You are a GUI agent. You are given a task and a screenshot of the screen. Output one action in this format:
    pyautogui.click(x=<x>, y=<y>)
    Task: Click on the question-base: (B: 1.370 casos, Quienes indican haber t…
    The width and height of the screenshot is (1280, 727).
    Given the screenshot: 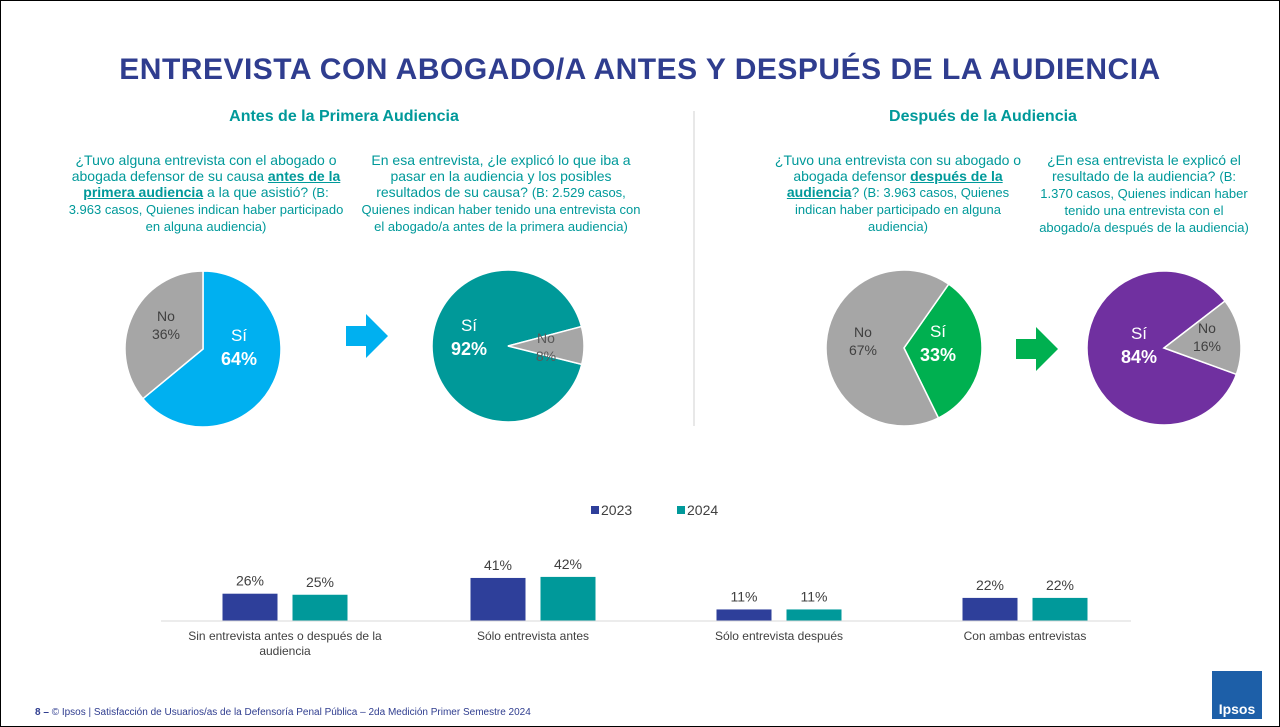 What is the action you would take?
    pyautogui.click(x=1144, y=202)
    